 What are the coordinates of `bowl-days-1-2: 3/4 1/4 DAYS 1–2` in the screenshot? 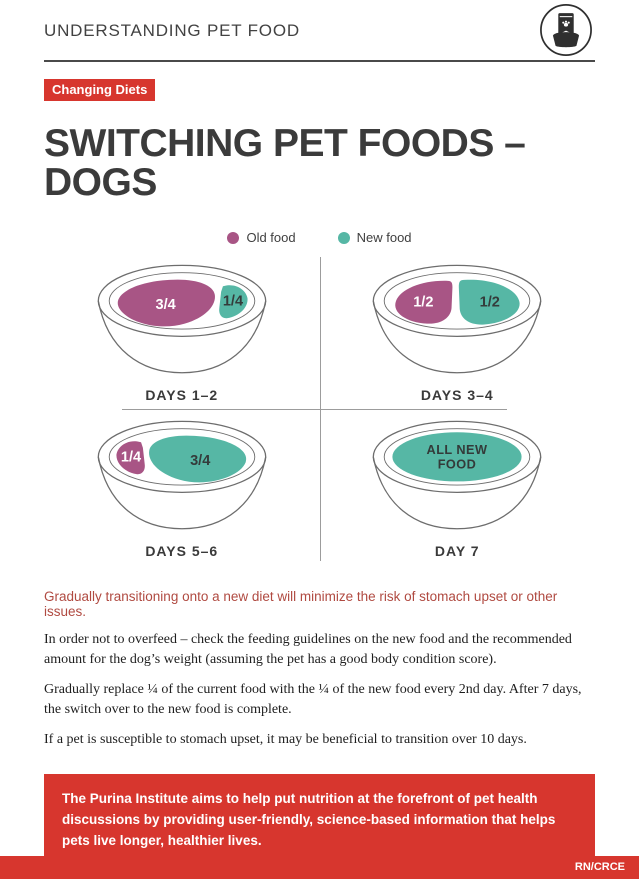 It's located at (182, 331).